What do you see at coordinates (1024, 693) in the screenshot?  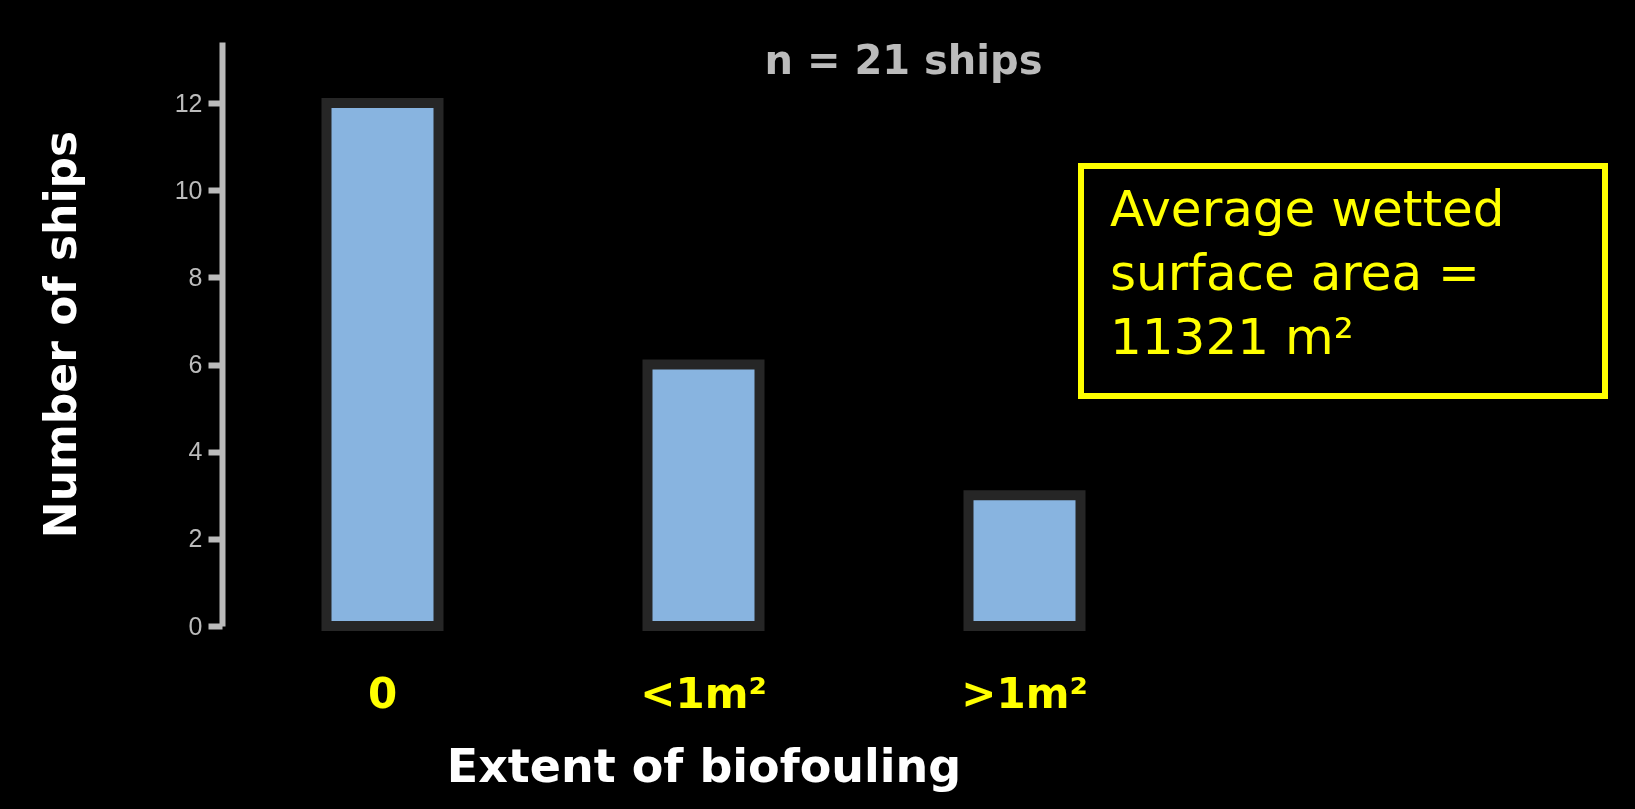 I see `x-tick-label: >1m²` at bounding box center [1024, 693].